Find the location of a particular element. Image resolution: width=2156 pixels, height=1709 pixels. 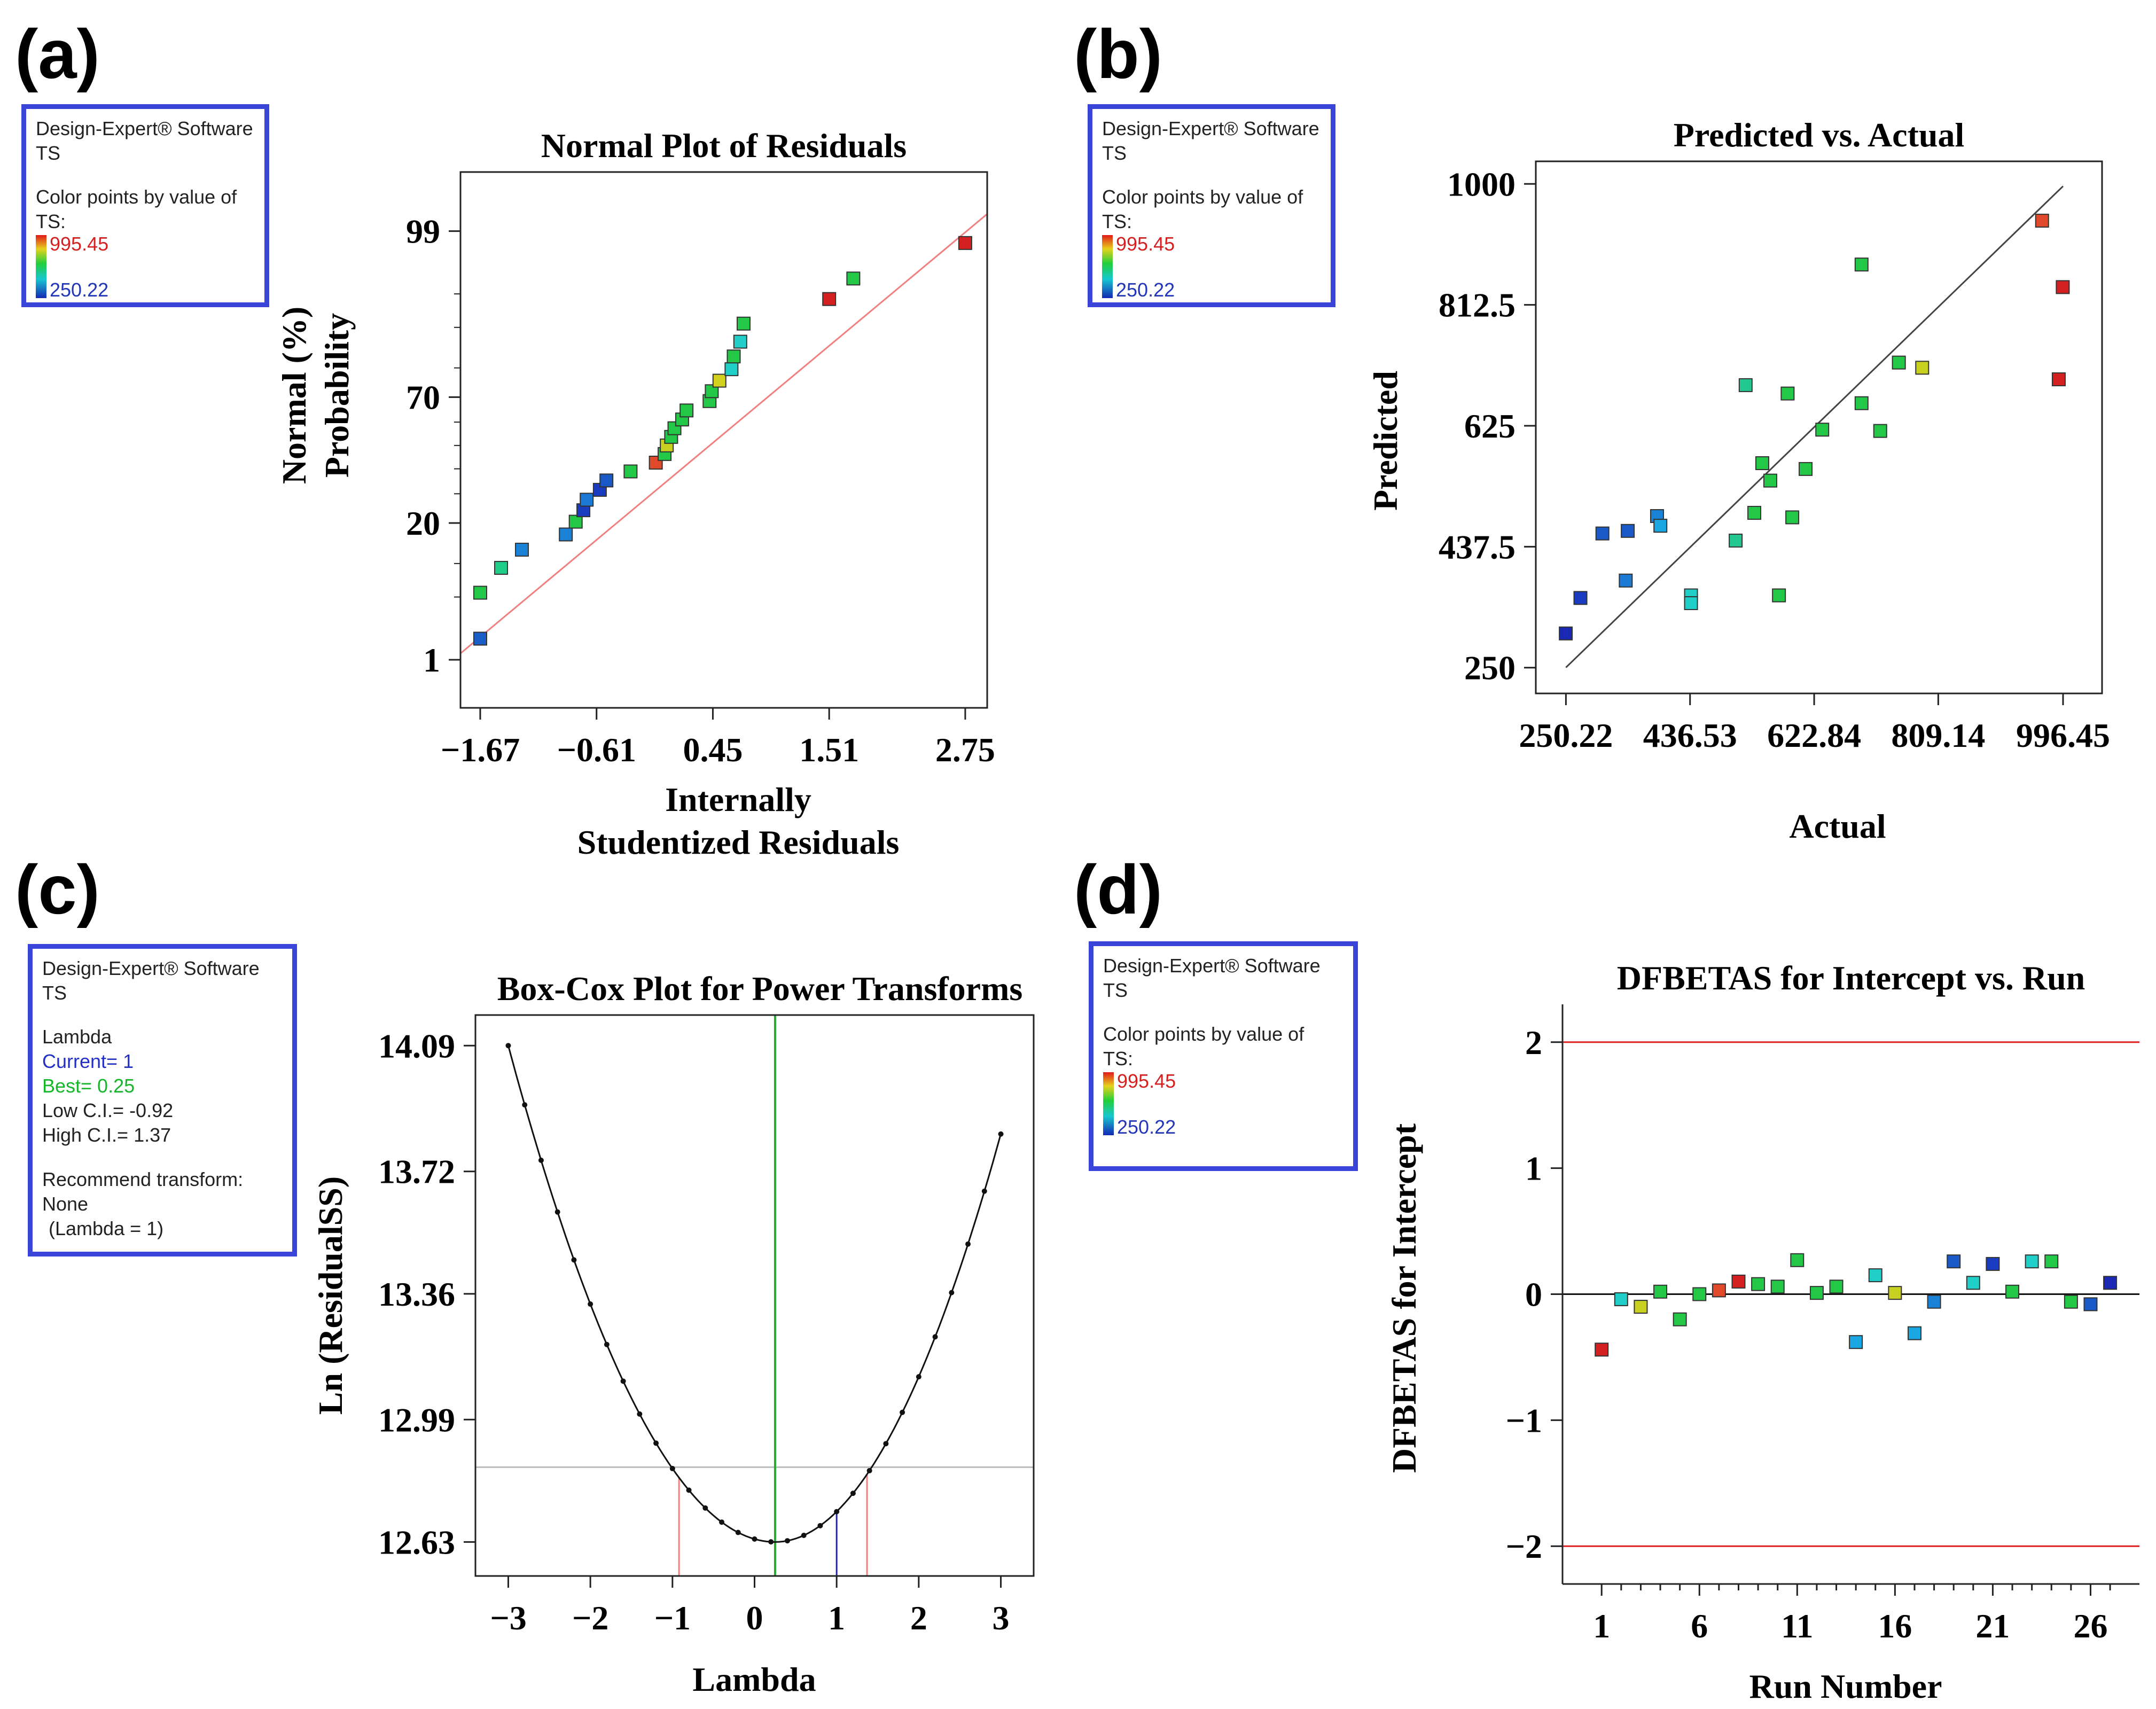

plot-frame-a is located at coordinates (723, 440).